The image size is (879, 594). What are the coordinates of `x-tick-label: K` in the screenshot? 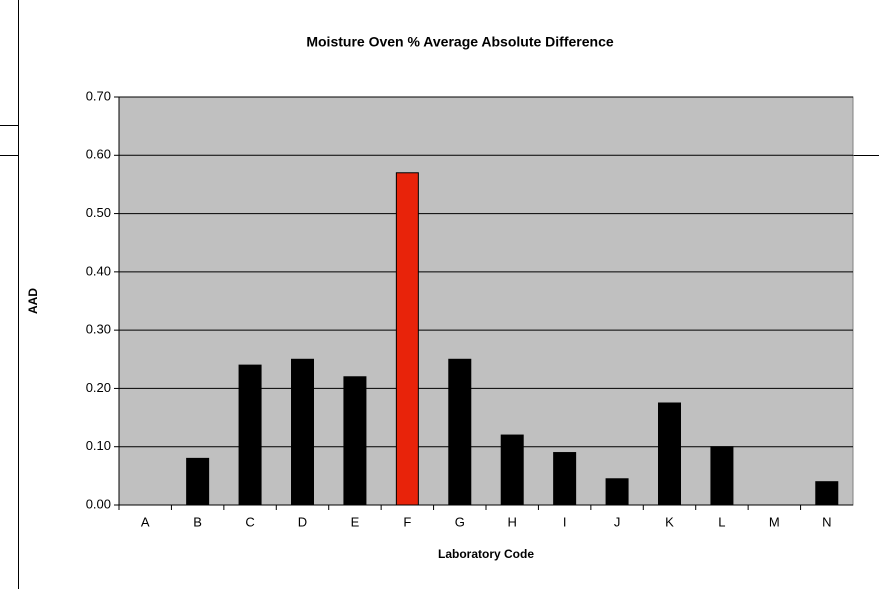 It's located at (669, 521).